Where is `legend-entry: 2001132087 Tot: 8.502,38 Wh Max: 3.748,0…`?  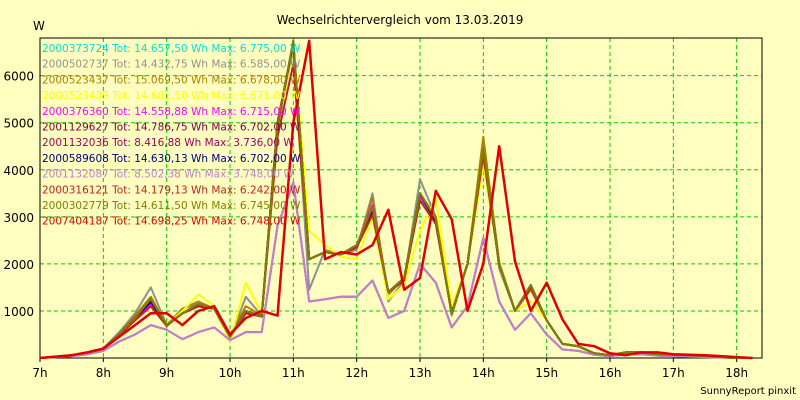 legend-entry: 2001132087 Tot: 8.502,38 Wh Max: 3.748,0… is located at coordinates (168, 175).